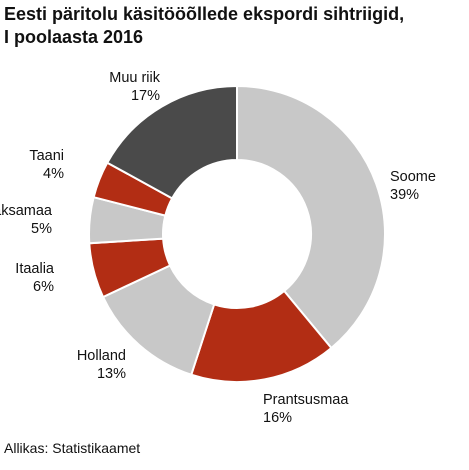 This screenshot has width=469, height=470. What do you see at coordinates (101, 356) in the screenshot?
I see `slice-label-name: Holland` at bounding box center [101, 356].